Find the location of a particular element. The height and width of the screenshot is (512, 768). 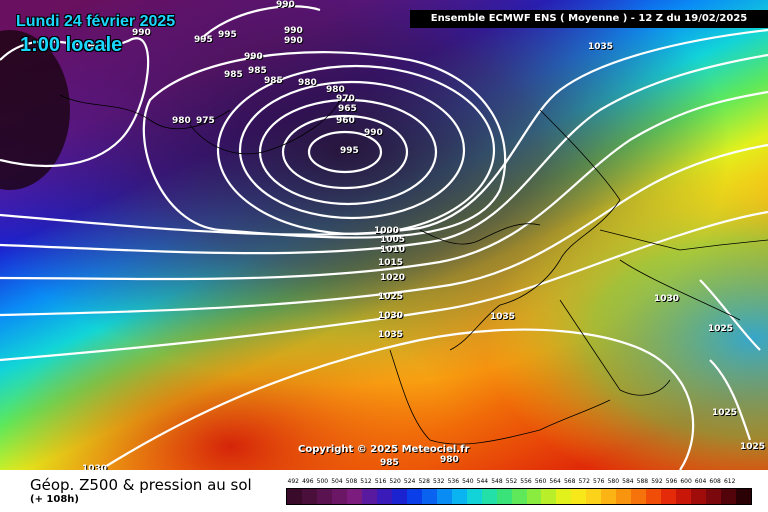

legend-tick: 556 is located at coordinates (526, 481).